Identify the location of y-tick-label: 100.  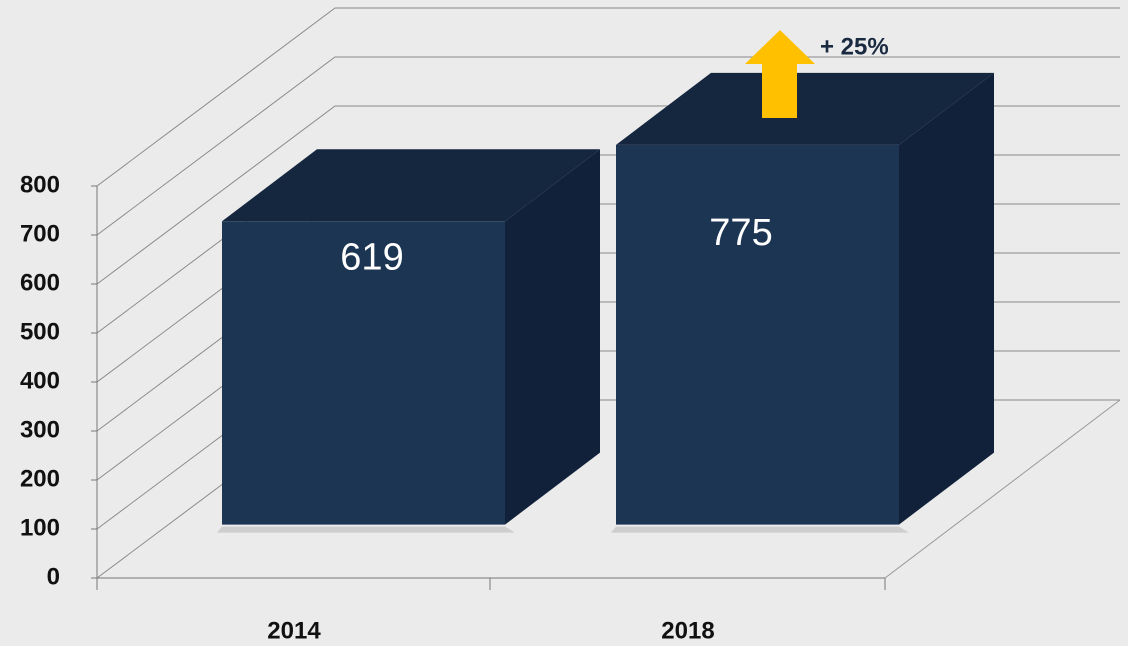
(40, 527).